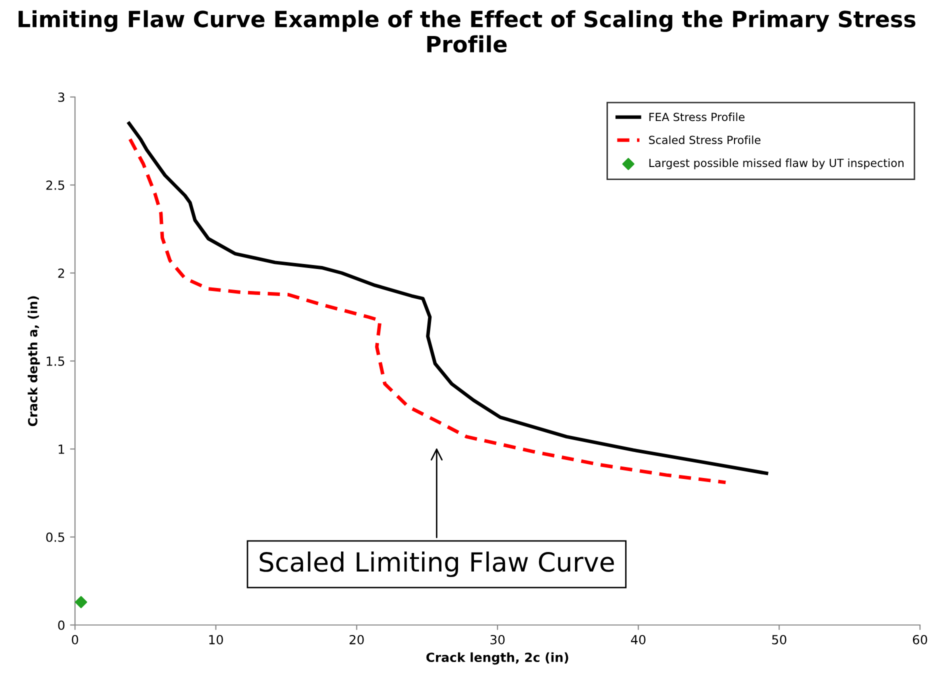 The height and width of the screenshot is (683, 933). Describe the element at coordinates (55, 361) in the screenshot. I see `y-tick-label: 1.5` at that location.